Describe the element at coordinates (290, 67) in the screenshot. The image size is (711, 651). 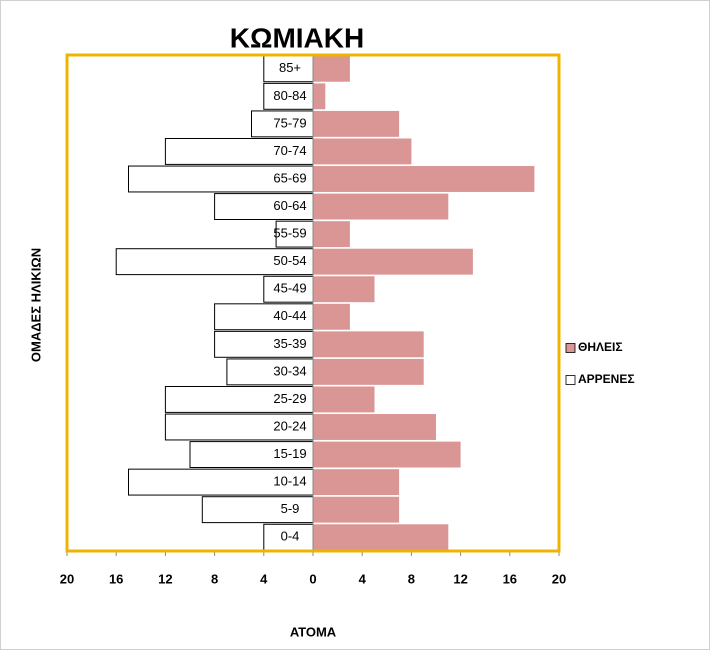
I see `y-tick-label: 85+` at that location.